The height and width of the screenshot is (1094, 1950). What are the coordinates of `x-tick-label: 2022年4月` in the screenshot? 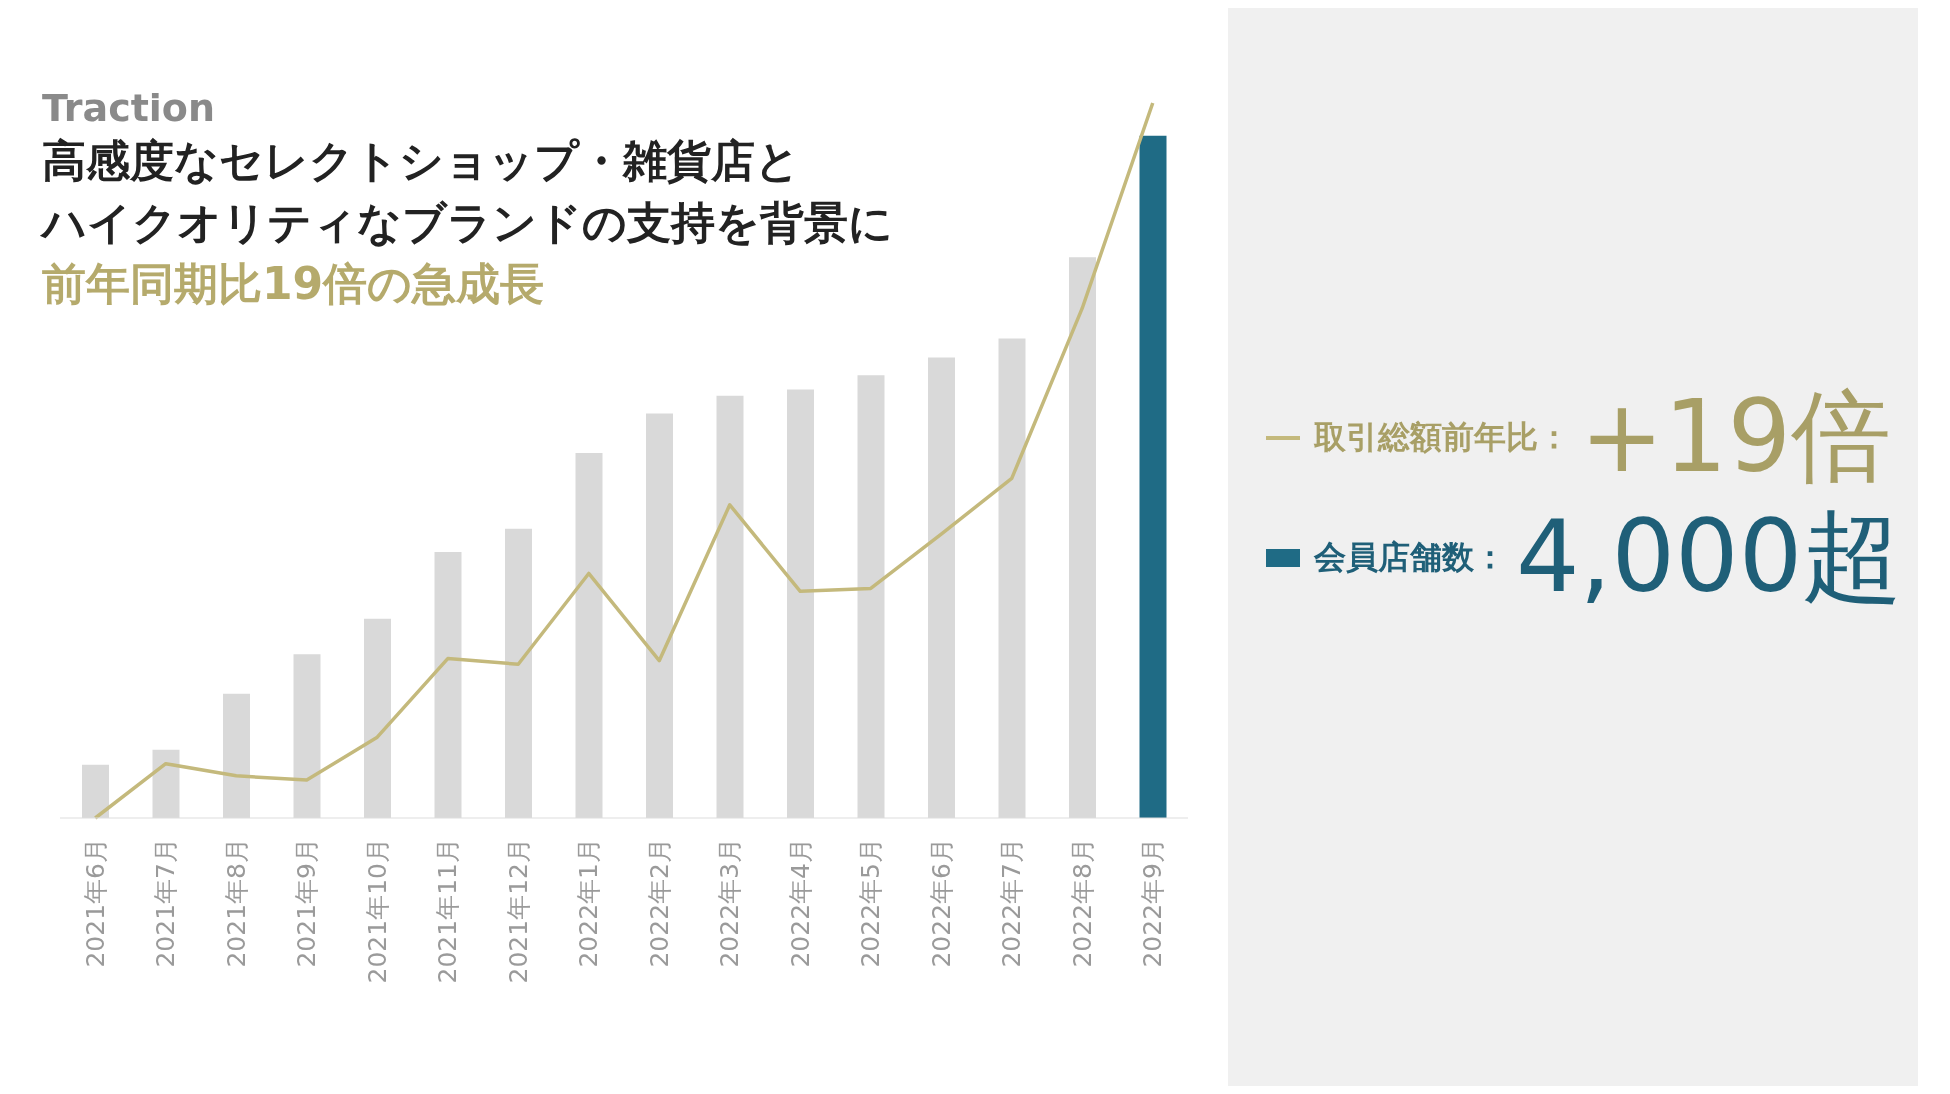 It's located at (800, 903).